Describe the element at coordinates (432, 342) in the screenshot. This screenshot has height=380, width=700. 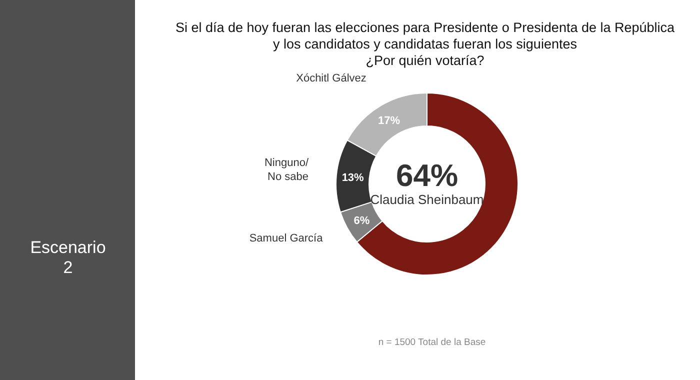
I see `text: n = 1500 Total de la Base` at that location.